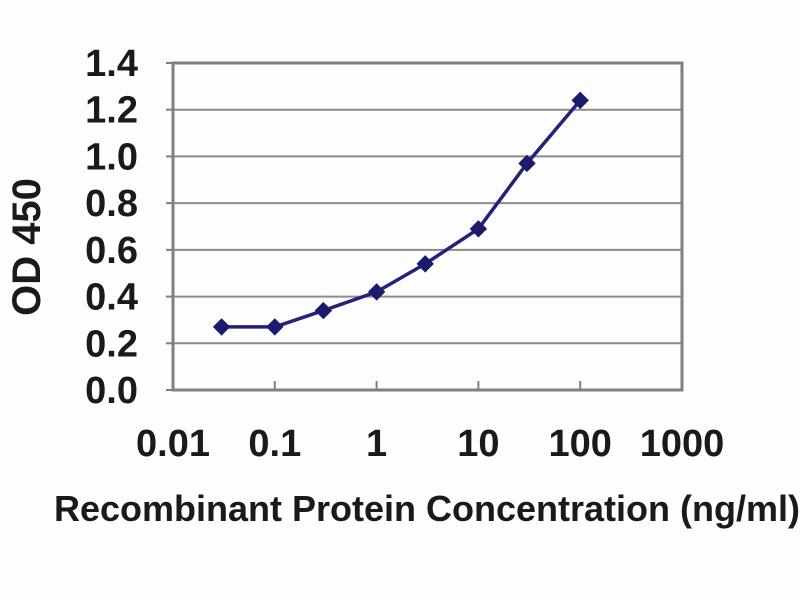 This screenshot has width=800, height=600. Describe the element at coordinates (111, 344) in the screenshot. I see `y-tick-label: 0.2` at that location.